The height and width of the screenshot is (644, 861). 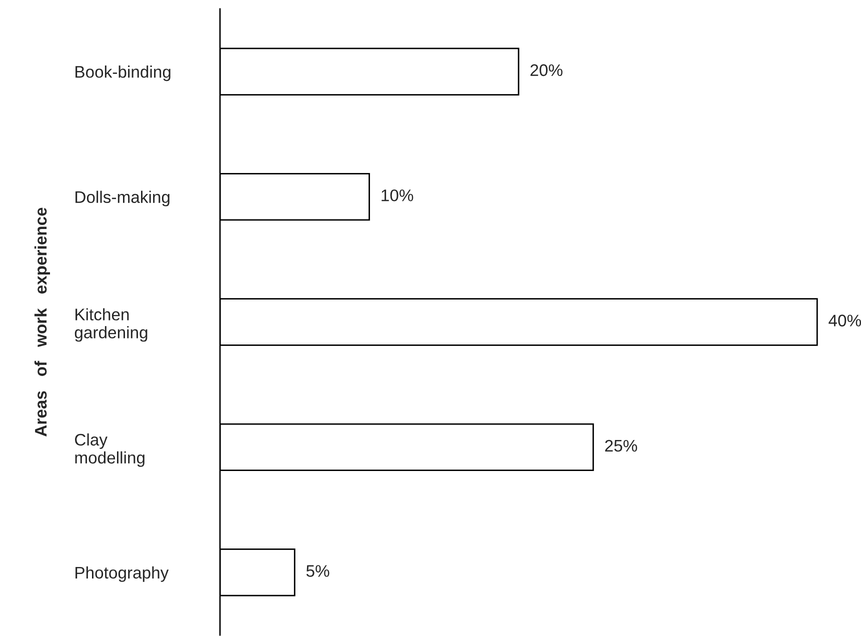 I want to click on y-tick-label: Dolls-making, so click(x=123, y=198).